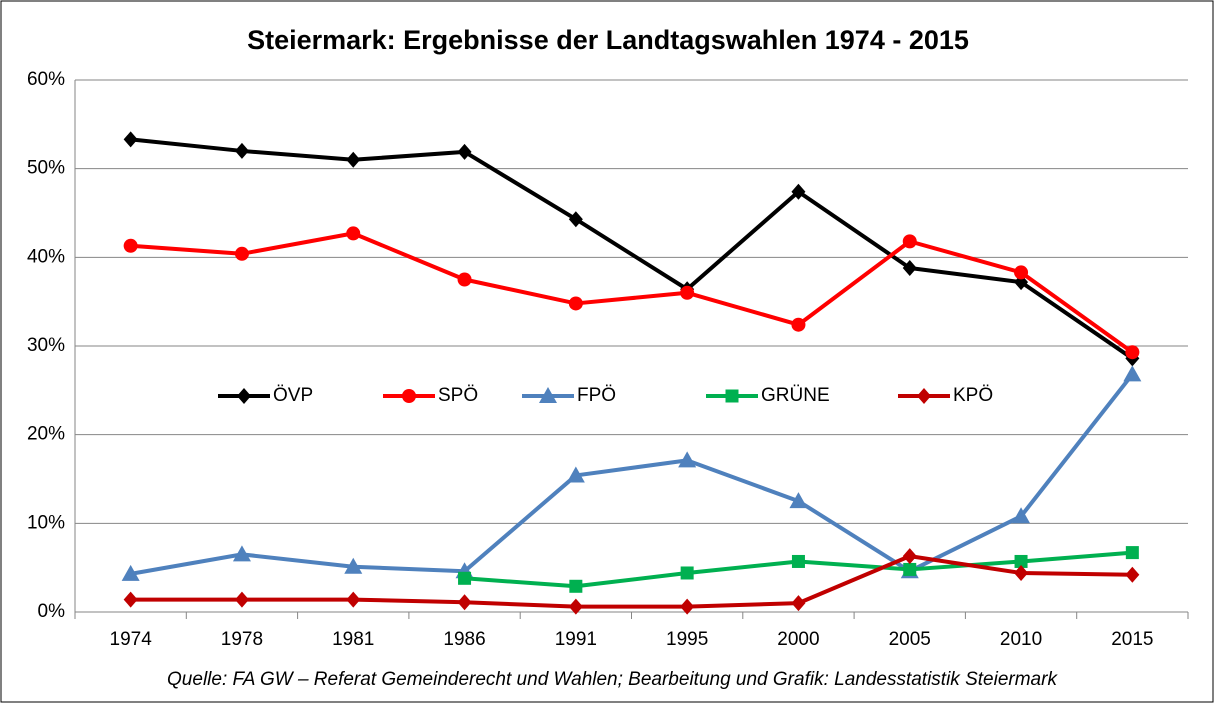  I want to click on legend-label: FPÖ, so click(596, 395).